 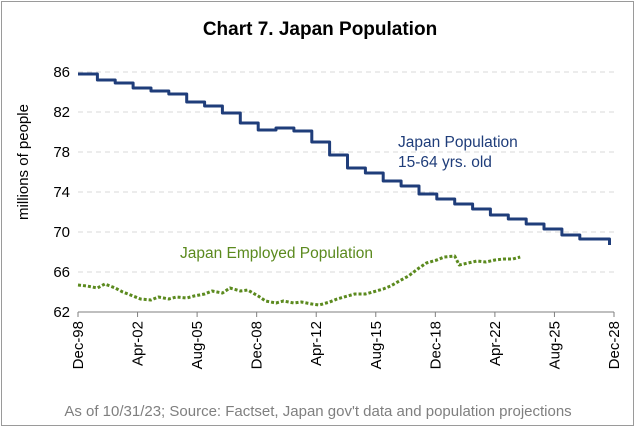 I want to click on y-axis-ticks: 62 66 70 74 78 82 86, so click(x=61, y=192).